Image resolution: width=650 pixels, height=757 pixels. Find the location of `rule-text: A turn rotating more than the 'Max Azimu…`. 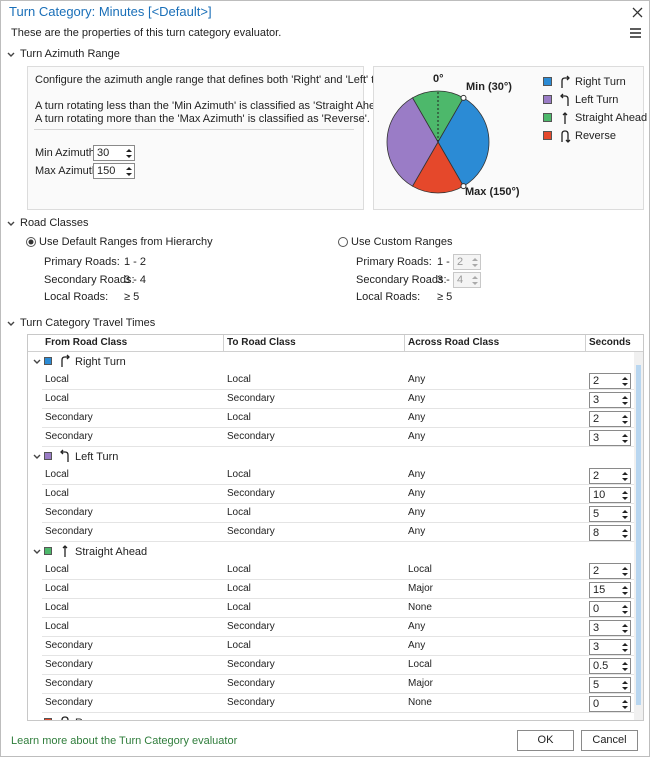

rule-text: A turn rotating more than the 'Max Azimu… is located at coordinates (202, 119).